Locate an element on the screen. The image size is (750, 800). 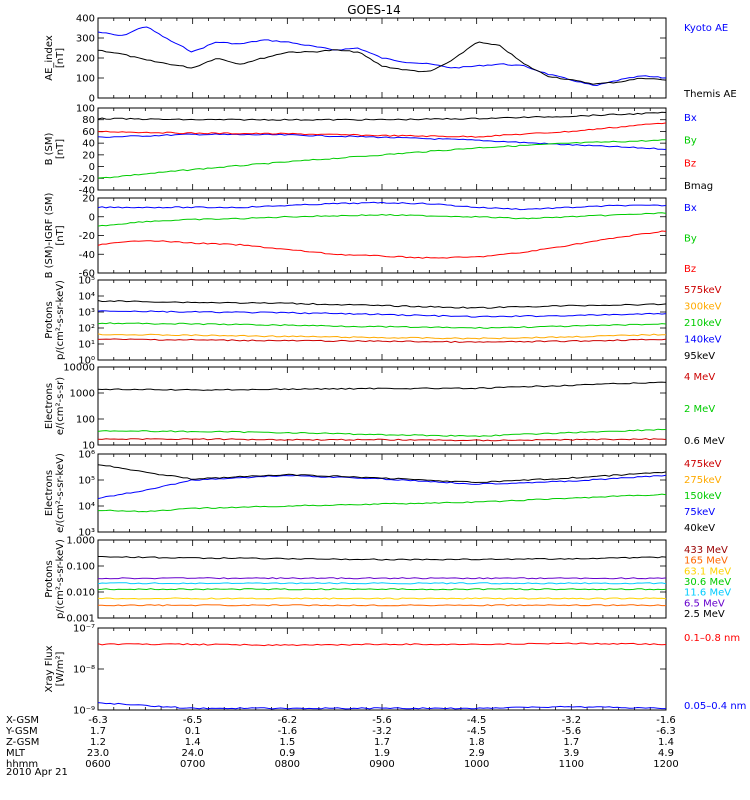
legend-entry: 4 MeV is located at coordinates (699, 377).